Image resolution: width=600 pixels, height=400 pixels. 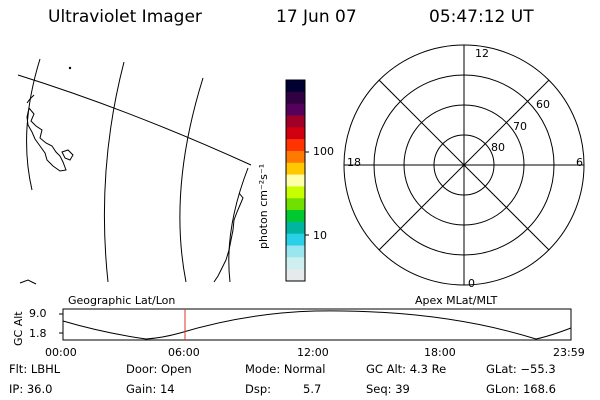 What do you see at coordinates (258, 389) in the screenshot?
I see `dsp-label: Dsp:` at bounding box center [258, 389].